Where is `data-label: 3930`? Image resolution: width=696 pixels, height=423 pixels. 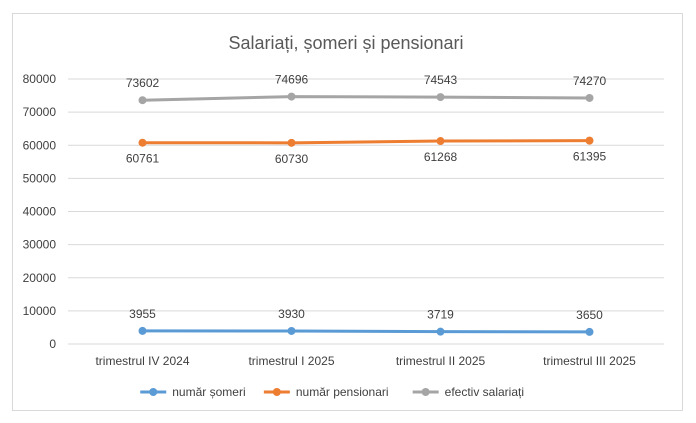 data-label: 3930 is located at coordinates (291, 314).